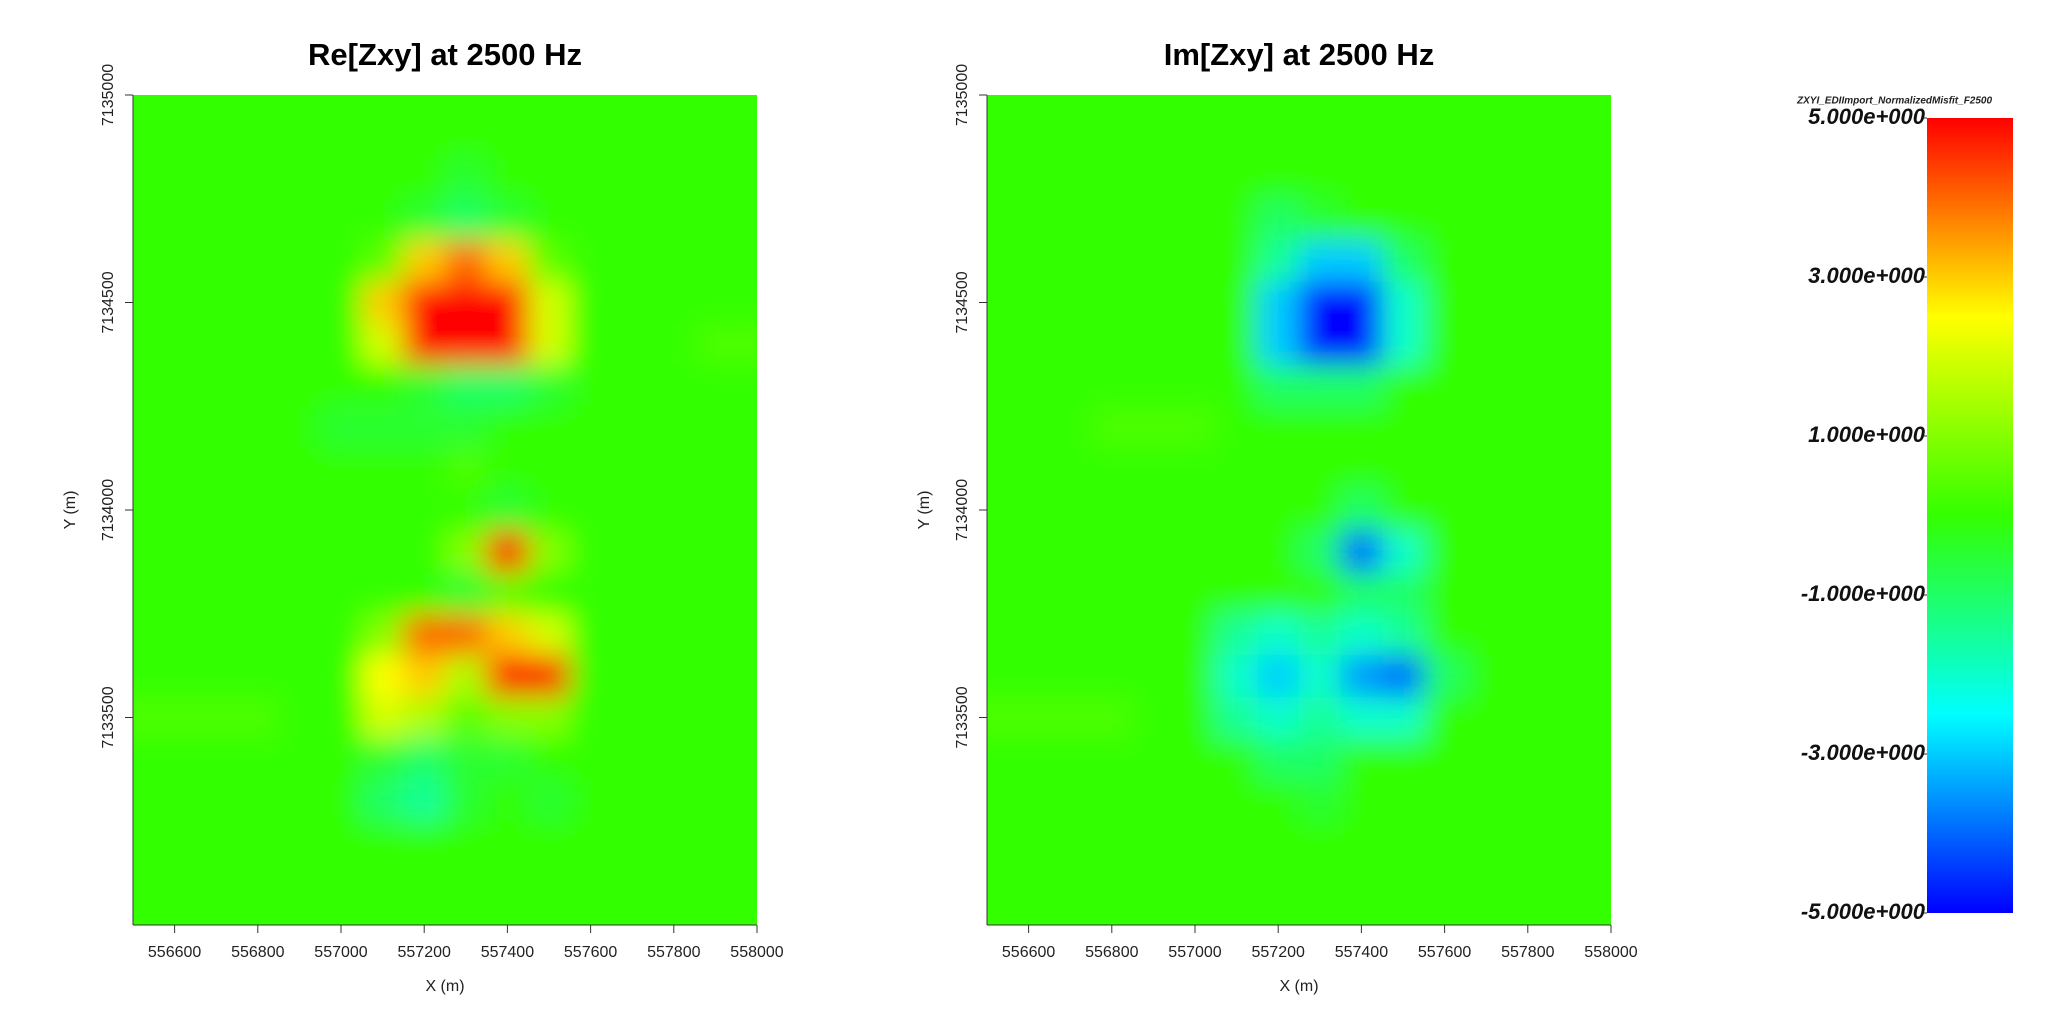 This screenshot has width=2067, height=1011. What do you see at coordinates (1028, 952) in the screenshot?
I see `x-tick-label: 556600` at bounding box center [1028, 952].